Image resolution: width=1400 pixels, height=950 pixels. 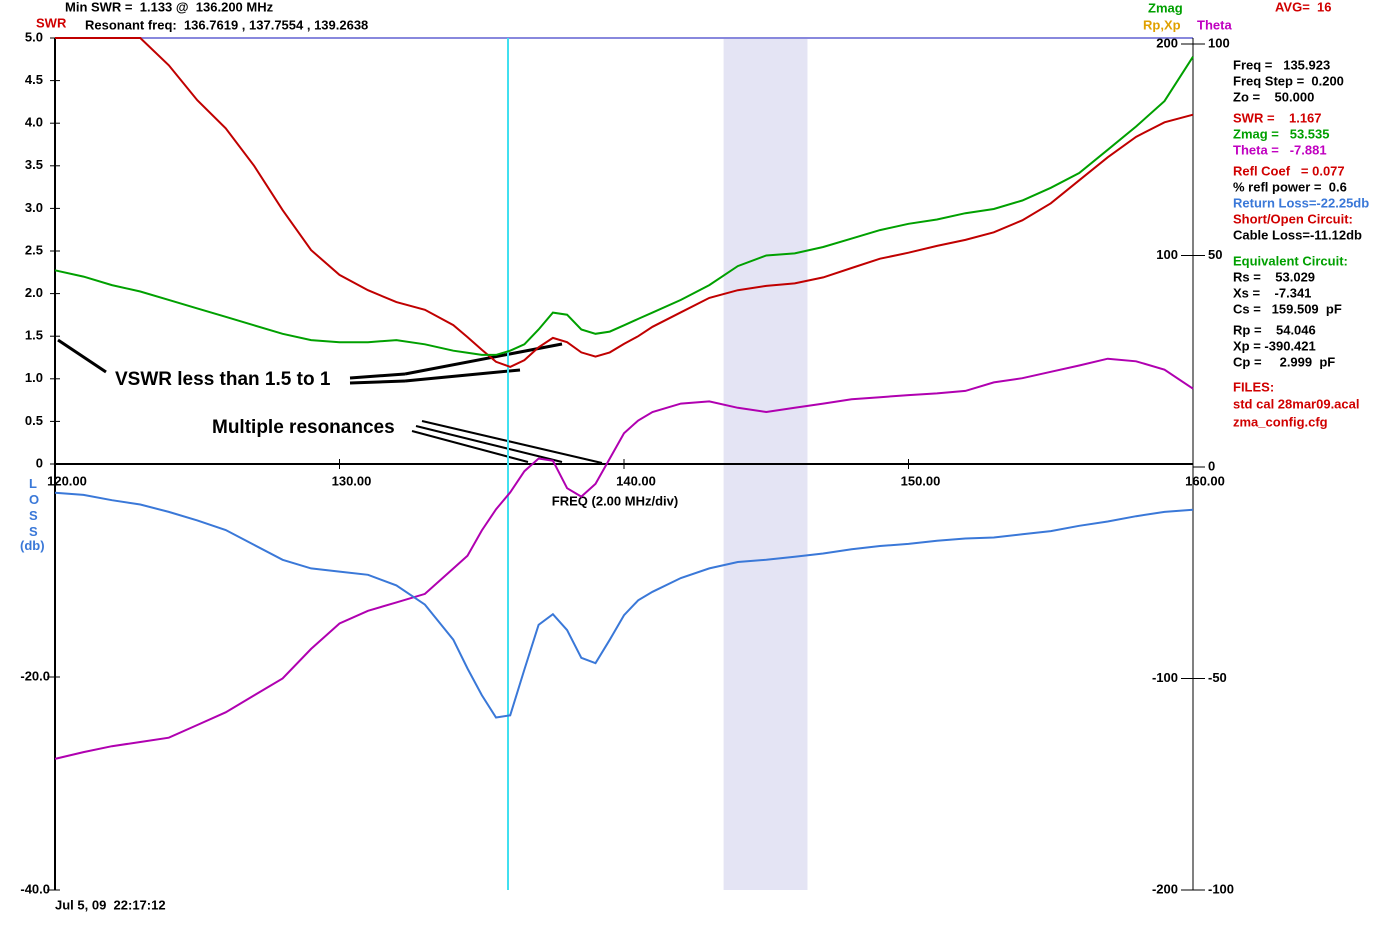 I want to click on x-tick-label: 140.00, so click(x=636, y=480).